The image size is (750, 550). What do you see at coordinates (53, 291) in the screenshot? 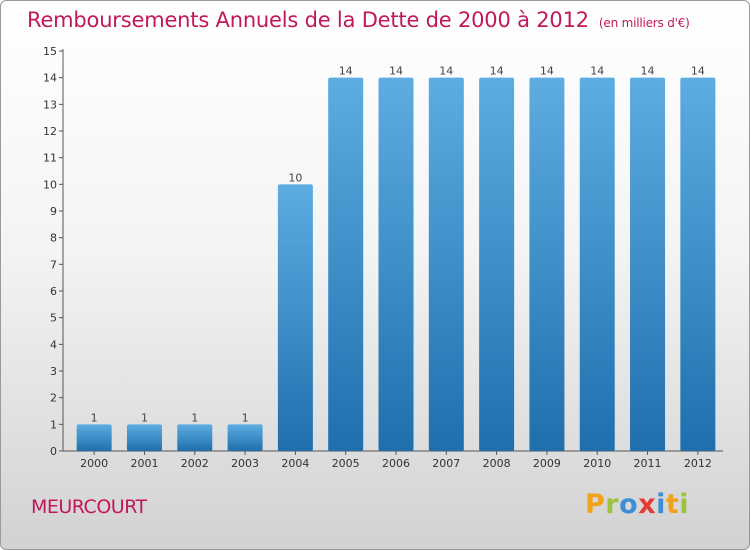
I see `y-tick-label: 6` at bounding box center [53, 291].